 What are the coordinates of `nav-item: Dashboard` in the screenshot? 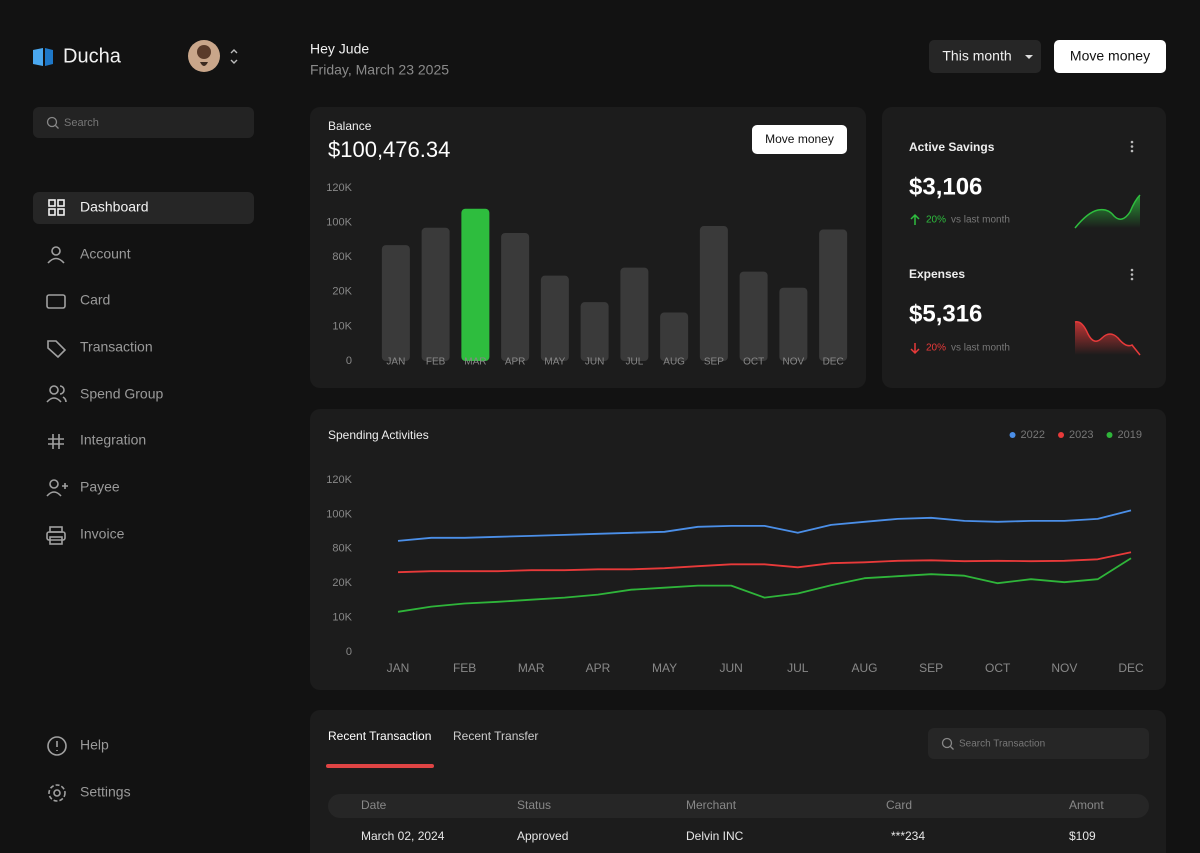 It's located at (114, 207).